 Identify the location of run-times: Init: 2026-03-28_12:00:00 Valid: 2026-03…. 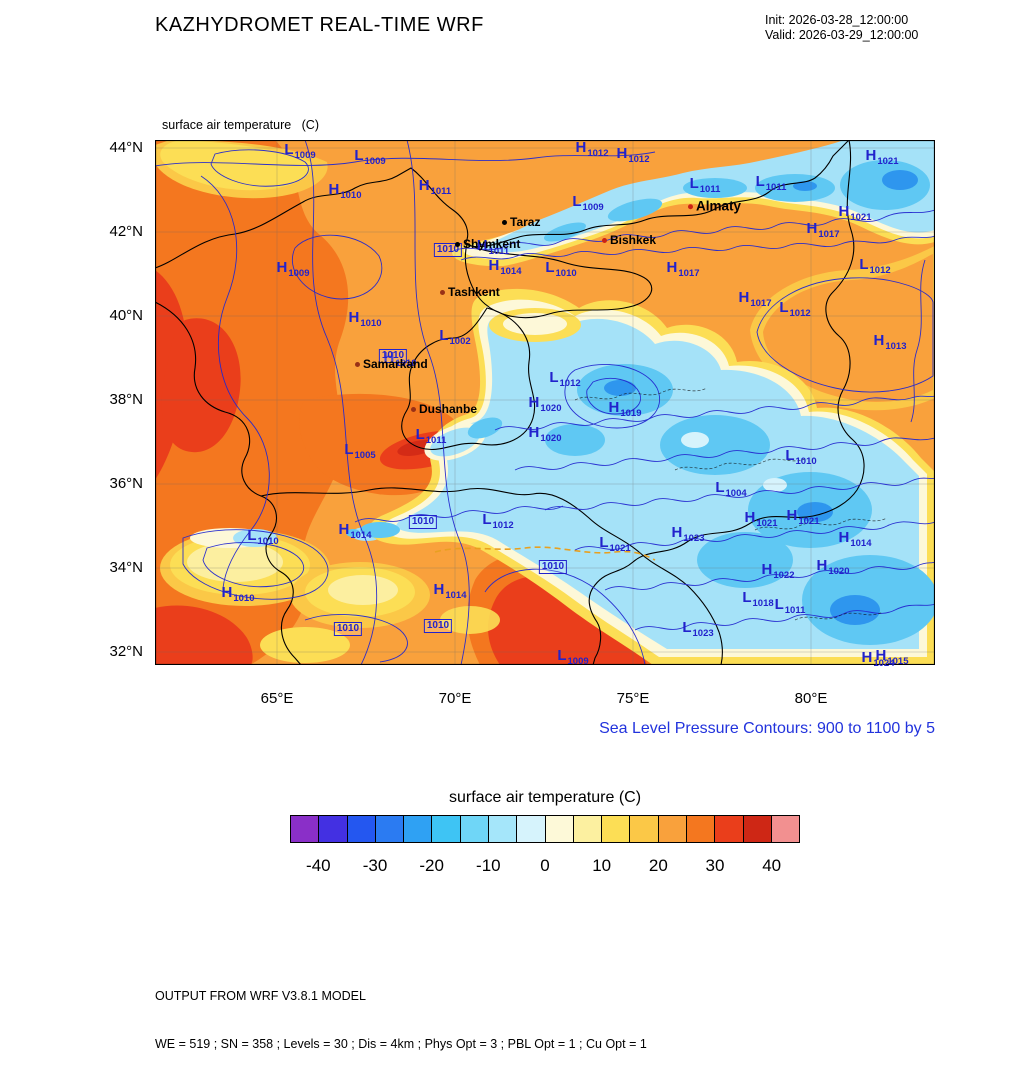
(841, 28).